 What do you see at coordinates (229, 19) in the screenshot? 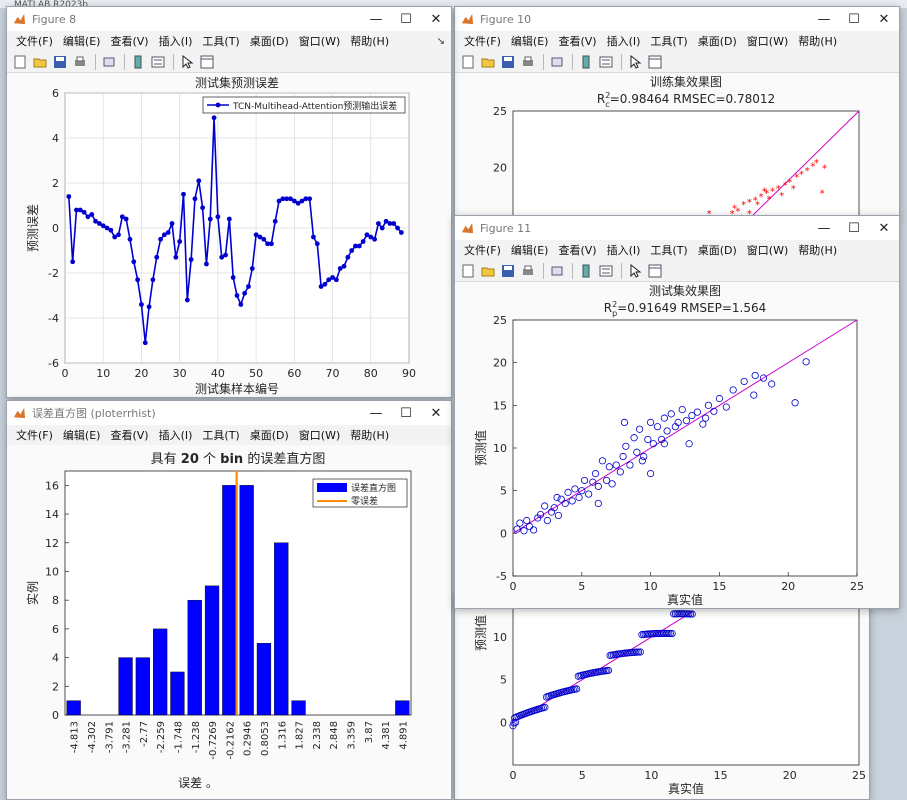
I see `figure-8-titlebar: Figure 8 — ☐ ✕` at bounding box center [229, 19].